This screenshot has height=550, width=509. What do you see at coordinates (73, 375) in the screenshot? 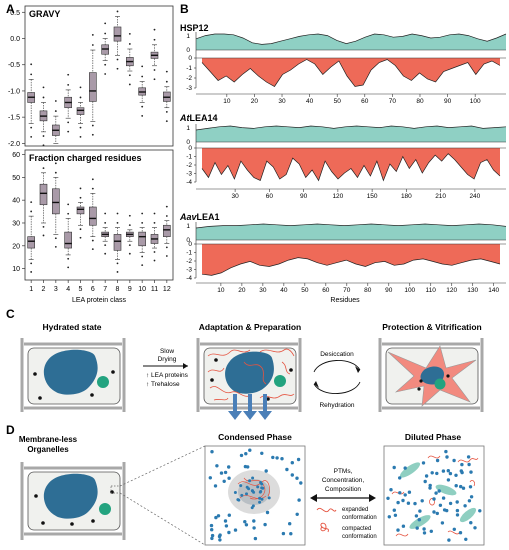
I see `cell-wall` at bounding box center [73, 375].